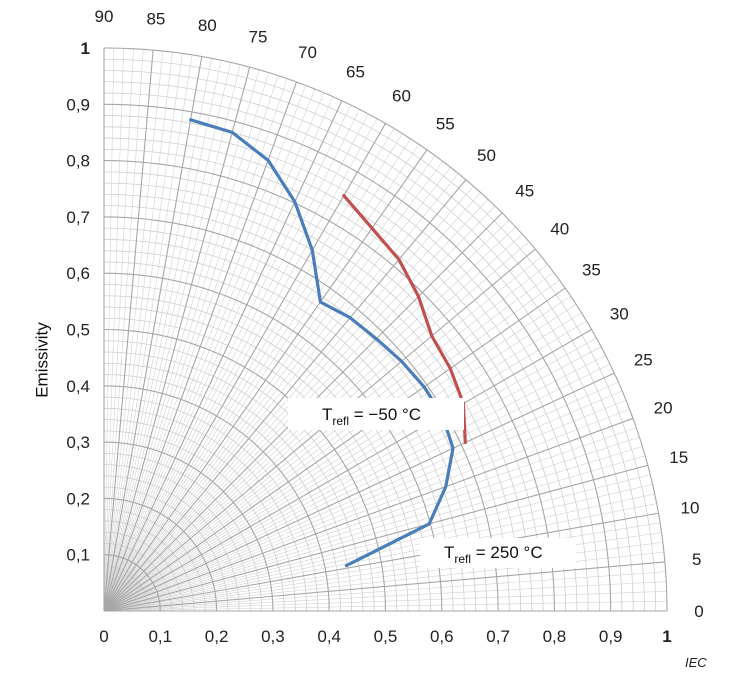  I want to click on x-tick-label: 0,9, so click(611, 636).